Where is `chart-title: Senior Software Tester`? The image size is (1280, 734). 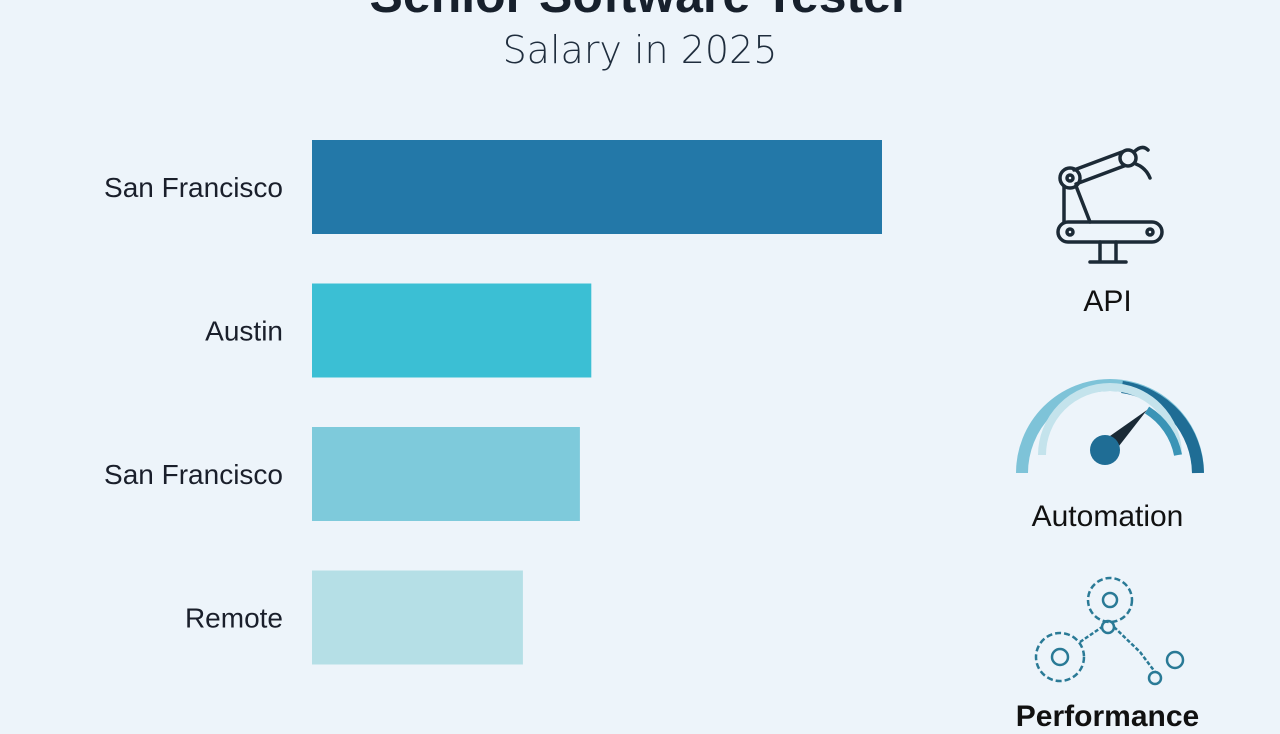
chart-title: Senior Software Tester is located at coordinates (640, 12).